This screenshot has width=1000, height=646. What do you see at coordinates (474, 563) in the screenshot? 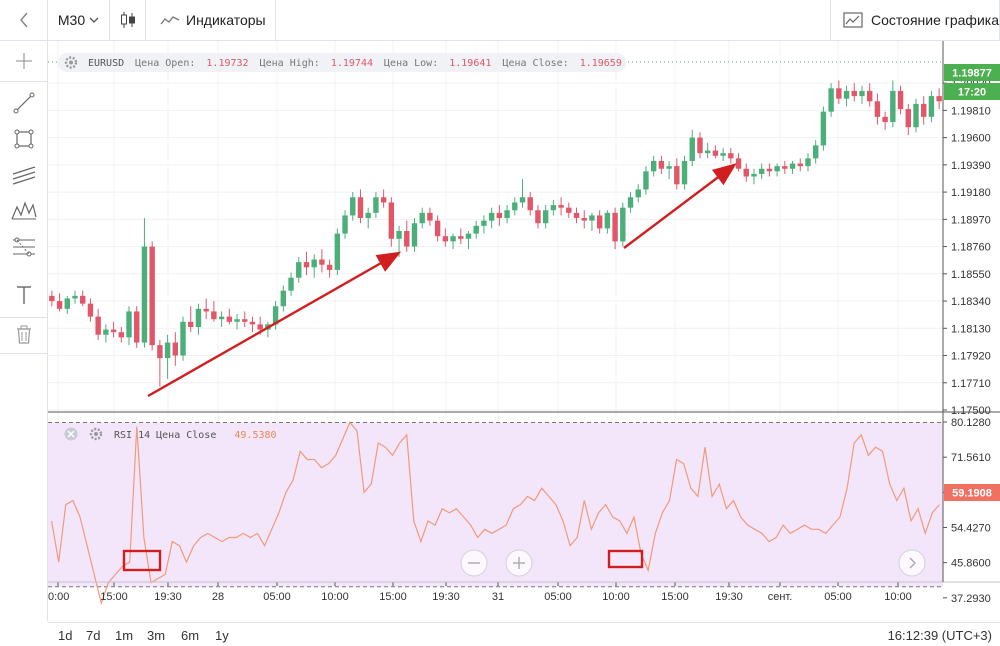
I see `zoom-out-button` at bounding box center [474, 563].